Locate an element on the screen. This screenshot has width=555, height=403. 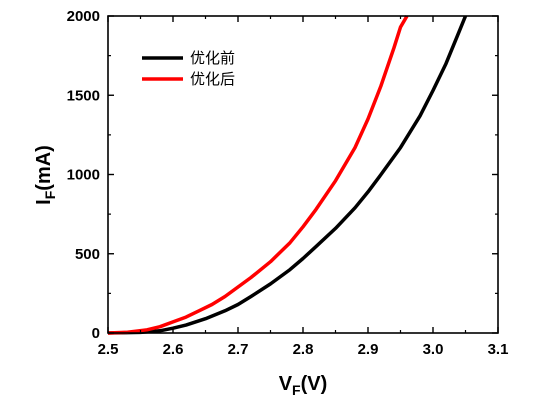
y-tick-label: 500 is located at coordinates (87, 254).